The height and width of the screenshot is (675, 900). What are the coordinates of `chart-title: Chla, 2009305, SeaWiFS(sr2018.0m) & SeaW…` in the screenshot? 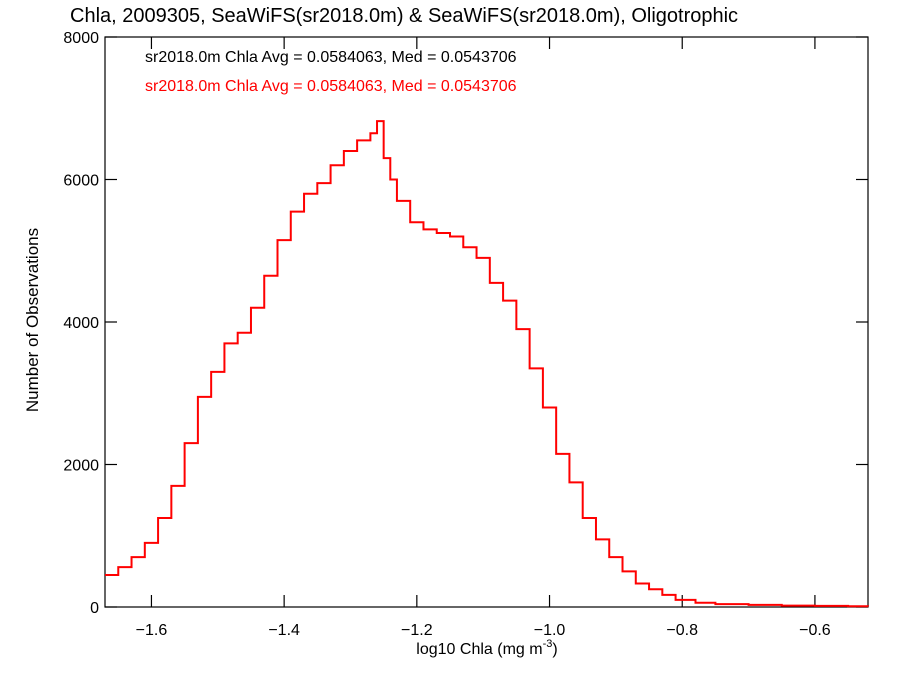 It's located at (404, 16).